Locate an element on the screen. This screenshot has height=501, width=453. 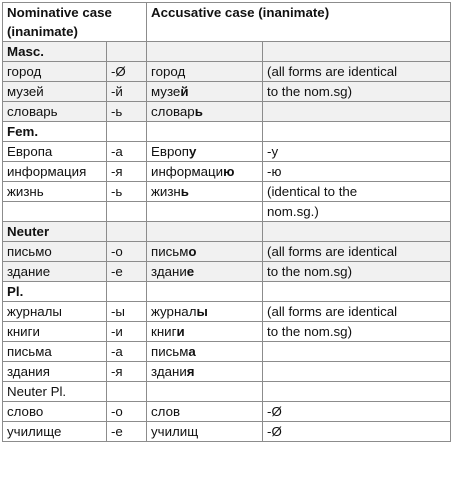
masc-end-1: -Ø is located at coordinates (126, 71).